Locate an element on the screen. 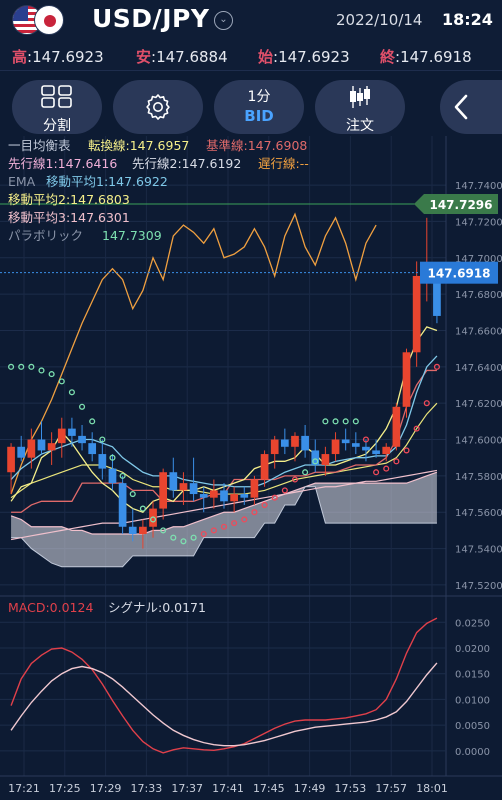 This screenshot has width=502, height=800. timeframe-button: 1分 BID is located at coordinates (259, 107).